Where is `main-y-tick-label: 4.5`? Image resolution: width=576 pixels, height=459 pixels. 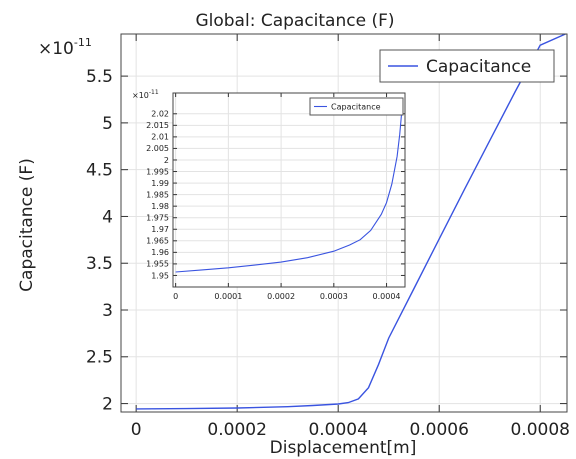 main-y-tick-label: 4.5 is located at coordinates (99, 171).